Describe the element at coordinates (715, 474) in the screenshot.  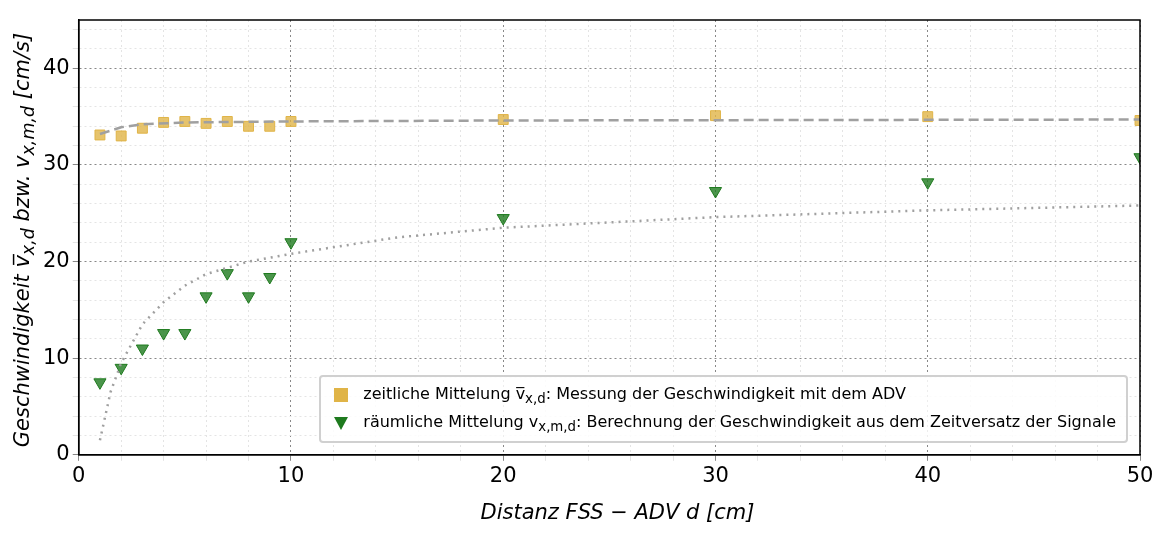
I see `x-tick-label: 30` at that location.